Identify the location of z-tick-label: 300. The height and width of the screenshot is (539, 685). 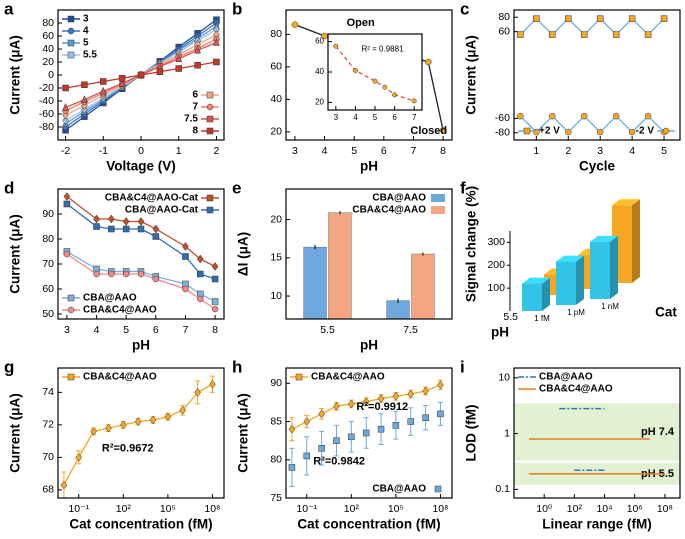
(496, 242).